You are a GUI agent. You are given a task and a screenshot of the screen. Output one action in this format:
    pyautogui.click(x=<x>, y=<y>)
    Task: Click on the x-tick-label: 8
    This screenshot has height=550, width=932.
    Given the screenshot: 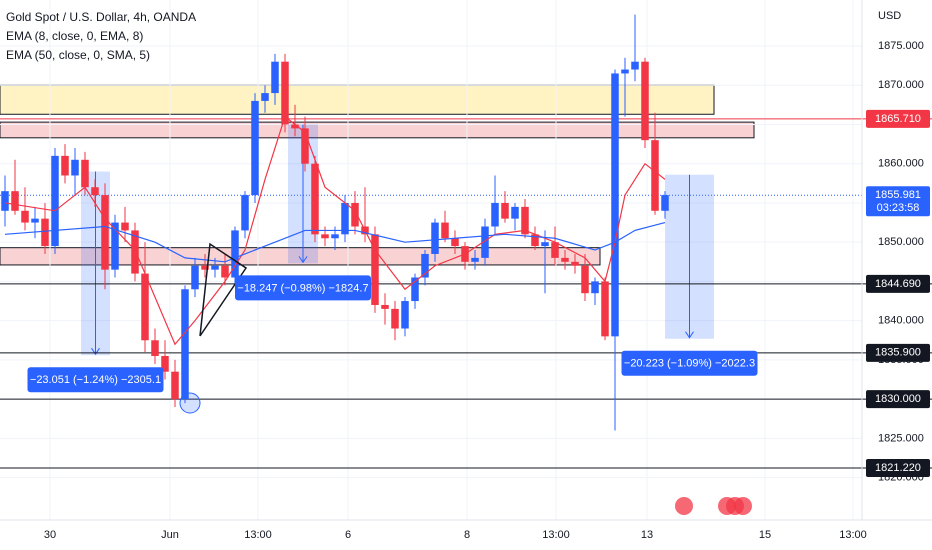 What is the action you would take?
    pyautogui.click(x=467, y=535)
    